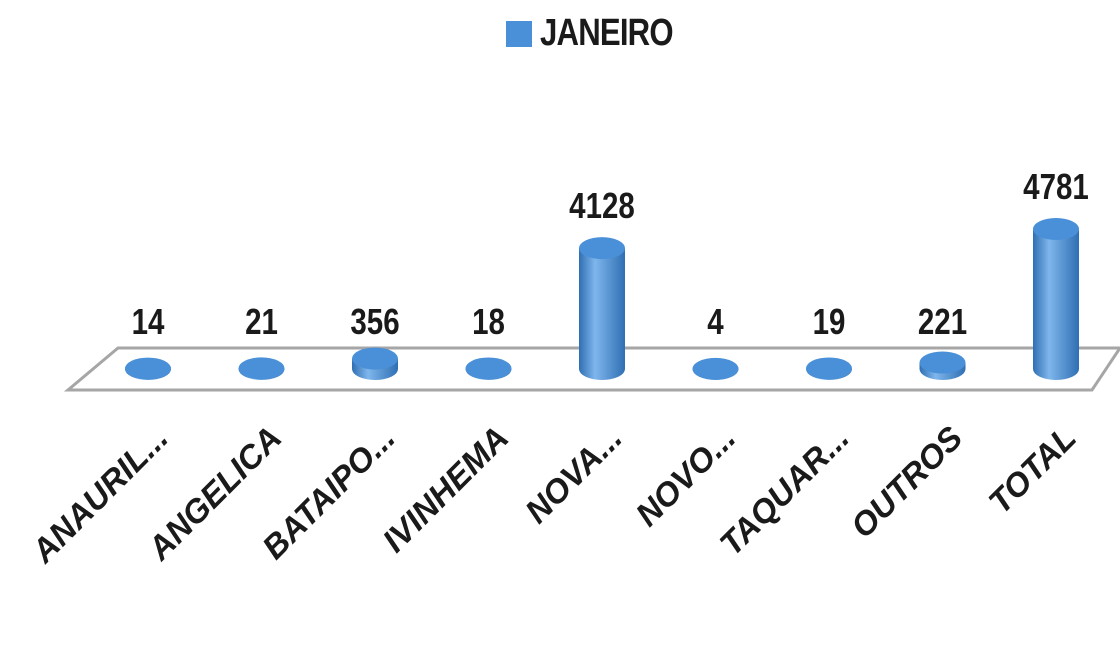  What do you see at coordinates (829, 368) in the screenshot?
I see `bar-7-top` at bounding box center [829, 368].